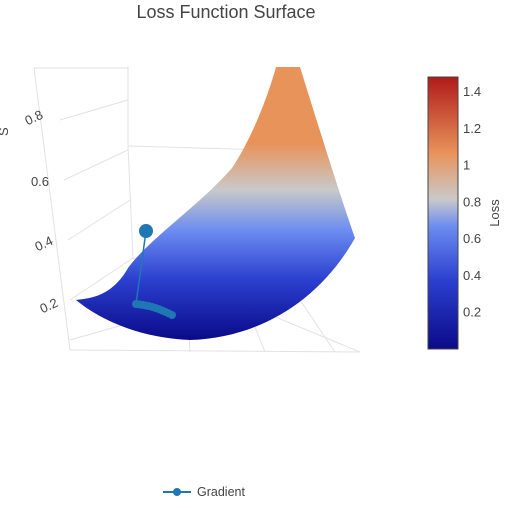  I want to click on colorbar-tick-label: 0.6, so click(472, 238).